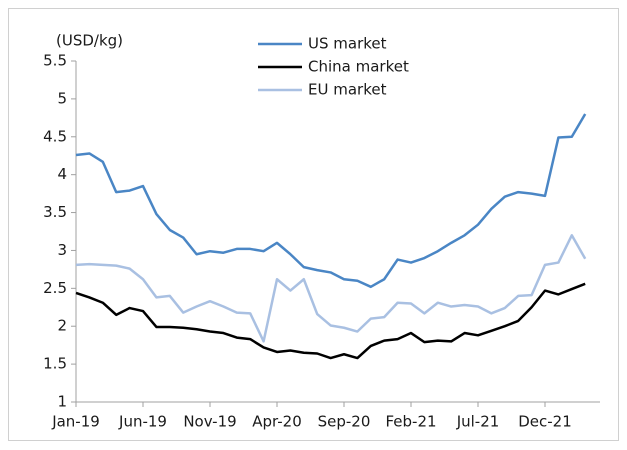  I want to click on y-tick-label: 2, so click(62, 326).